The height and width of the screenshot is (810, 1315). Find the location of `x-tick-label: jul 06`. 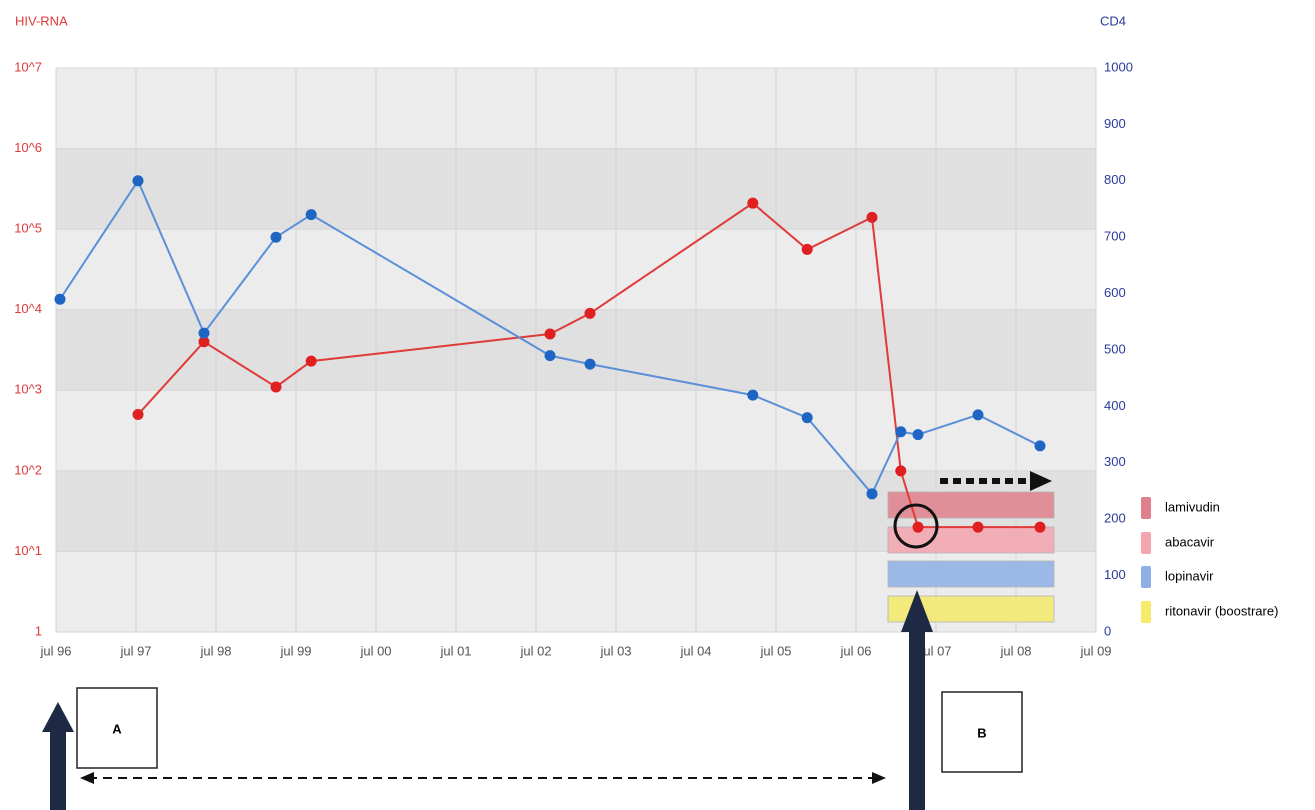

x-tick-label: jul 06 is located at coordinates (855, 650).